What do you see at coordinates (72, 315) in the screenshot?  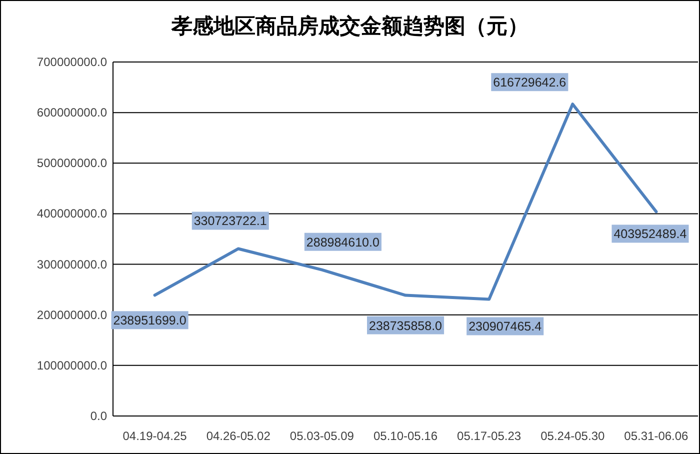 I see `y-tick-label: 200000000.0` at bounding box center [72, 315].